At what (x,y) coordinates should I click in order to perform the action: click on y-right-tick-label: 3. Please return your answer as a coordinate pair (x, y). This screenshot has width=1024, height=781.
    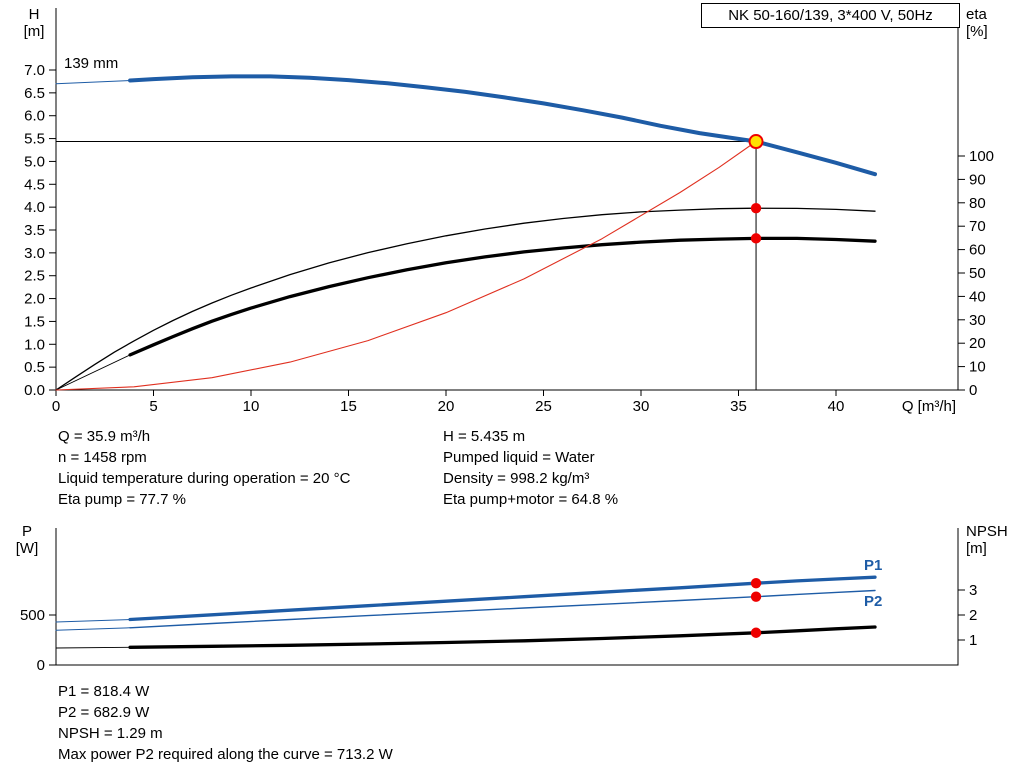
    Looking at the image, I should click on (973, 590).